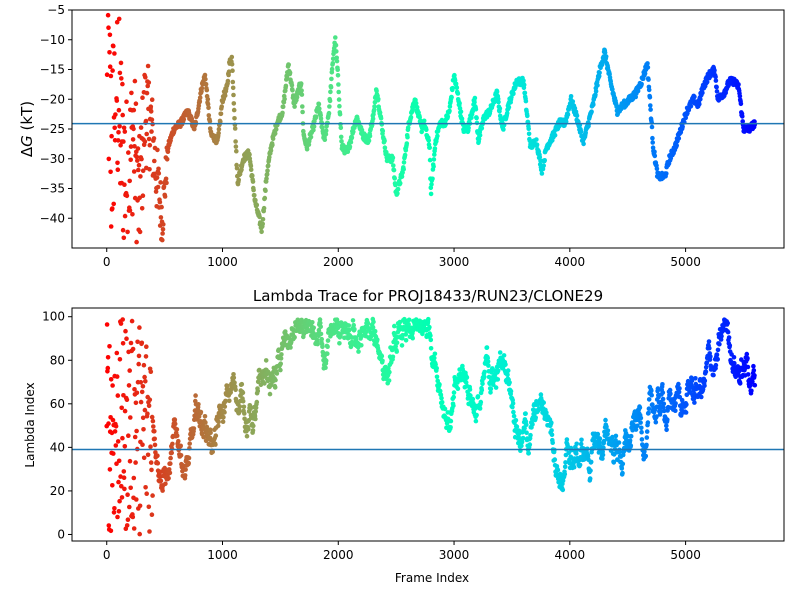 The image size is (800, 600). Describe the element at coordinates (107, 262) in the screenshot. I see `delta-g-x-tick-label: 0` at that location.